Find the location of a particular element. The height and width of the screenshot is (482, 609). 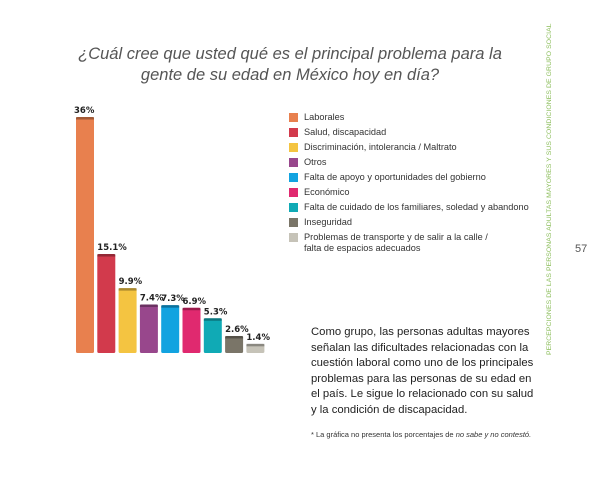

data-label-6: 5.3% is located at coordinates (216, 312).